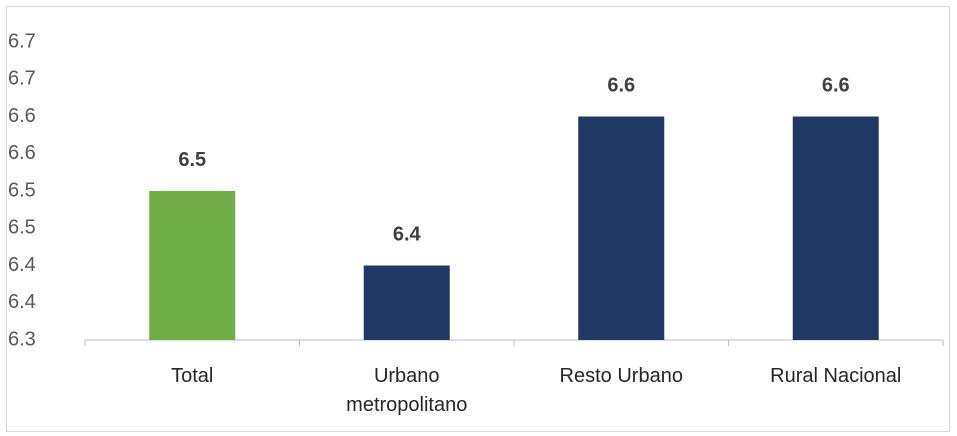 This screenshot has width=957, height=436. I want to click on category-label: Rural Nacional, so click(835, 376).